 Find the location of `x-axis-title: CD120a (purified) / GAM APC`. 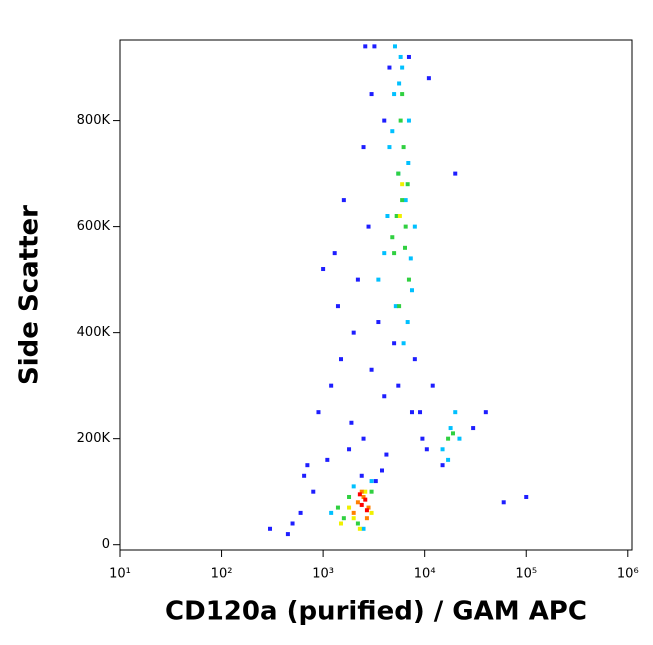

x-axis-title: CD120a (purified) / GAM APC is located at coordinates (376, 612).